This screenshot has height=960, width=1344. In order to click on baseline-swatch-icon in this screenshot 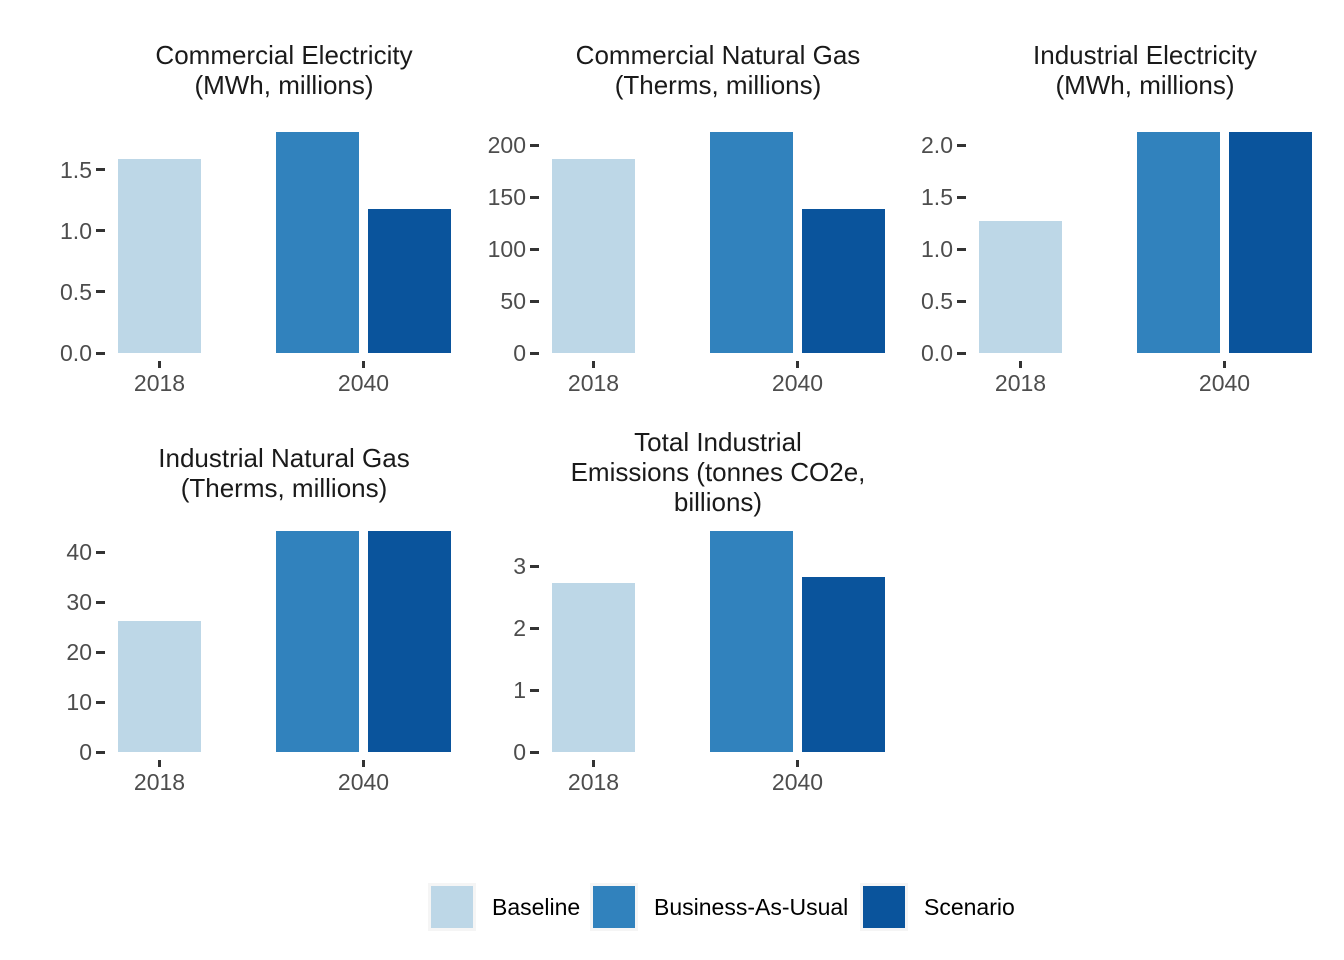, I will do `click(452, 907)`.